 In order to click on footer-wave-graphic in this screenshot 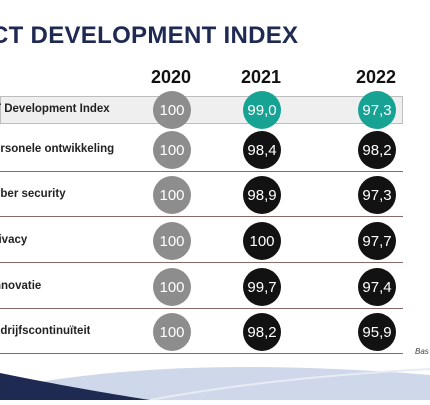, I will do `click(215, 383)`.